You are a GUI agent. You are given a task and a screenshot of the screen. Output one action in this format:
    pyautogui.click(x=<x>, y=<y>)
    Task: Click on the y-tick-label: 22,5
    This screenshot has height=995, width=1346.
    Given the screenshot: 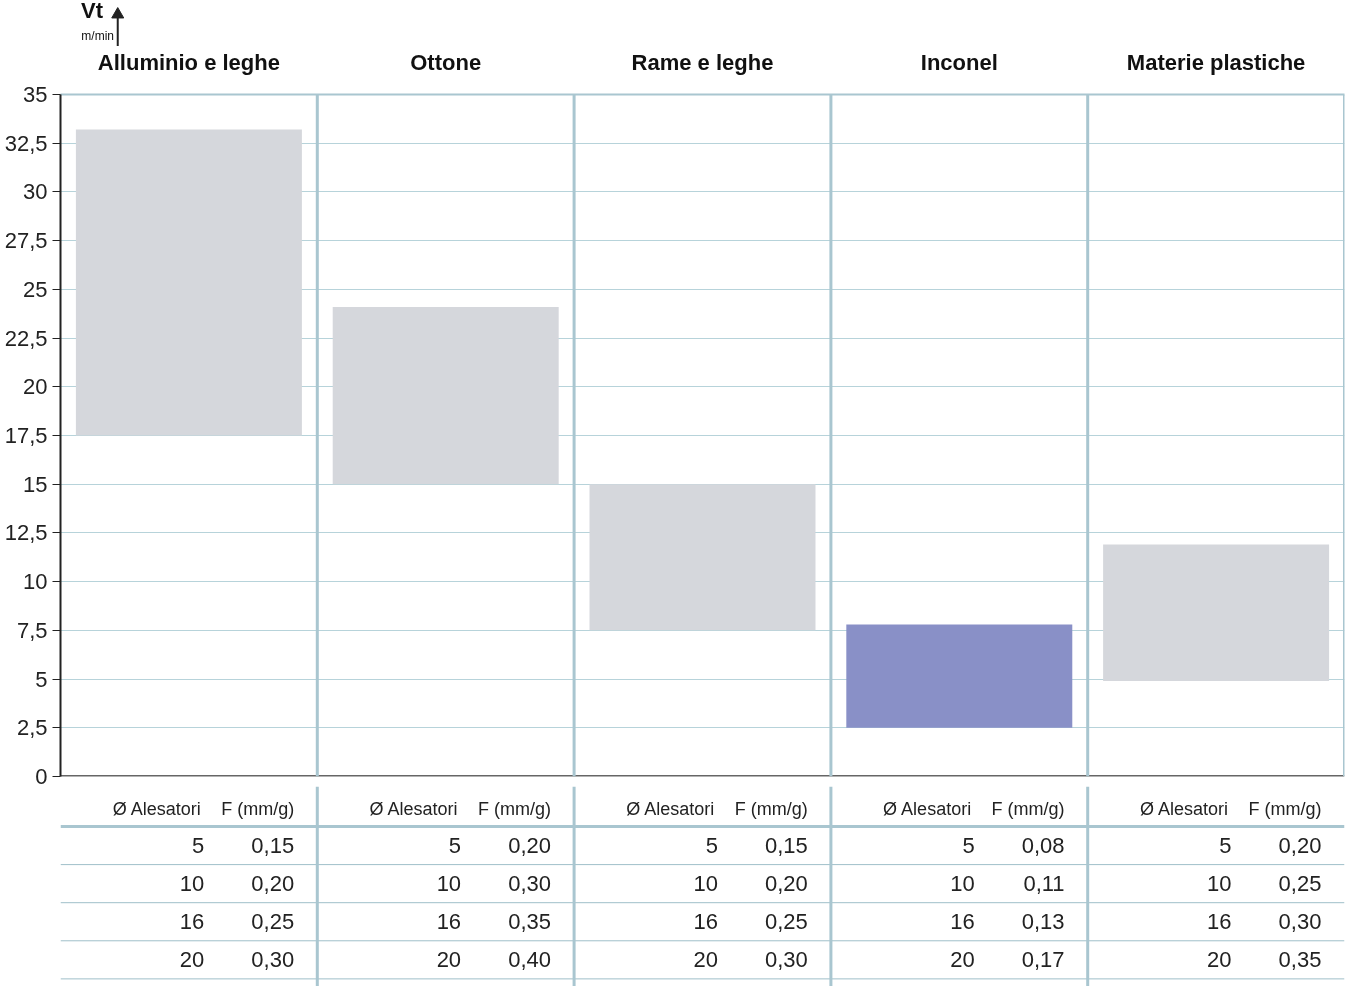 What is the action you would take?
    pyautogui.click(x=26, y=338)
    